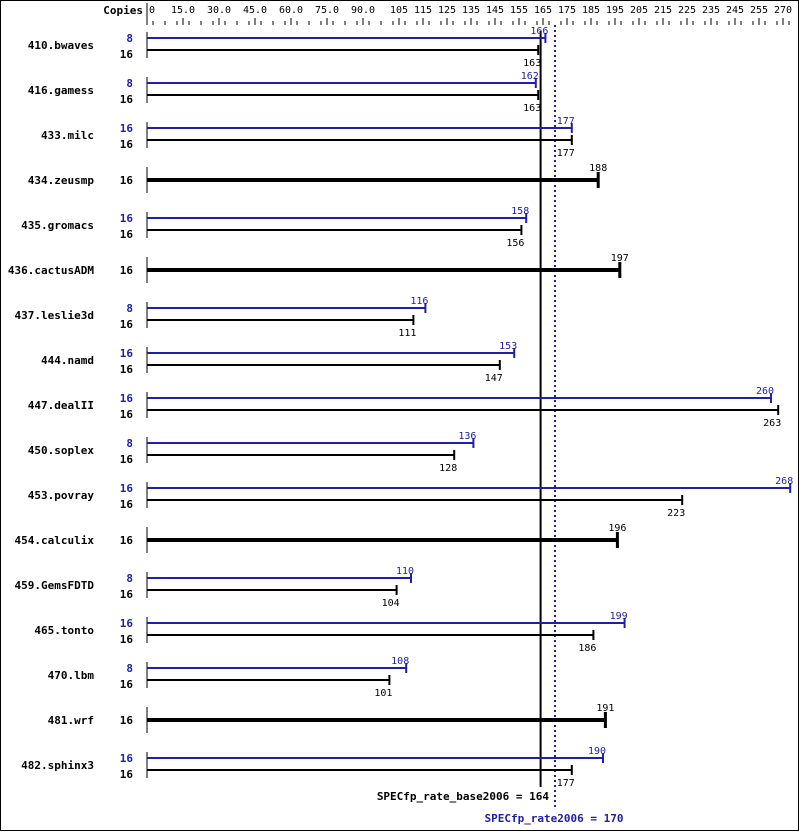  I want to click on copies-header: Copies, so click(123, 10).